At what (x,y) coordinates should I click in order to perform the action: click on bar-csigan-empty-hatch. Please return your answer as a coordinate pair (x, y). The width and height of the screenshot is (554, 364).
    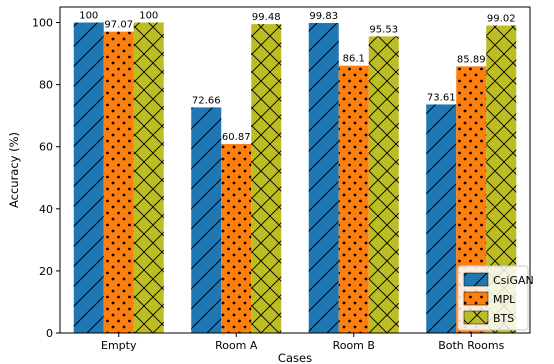
    Looking at the image, I should click on (88, 178).